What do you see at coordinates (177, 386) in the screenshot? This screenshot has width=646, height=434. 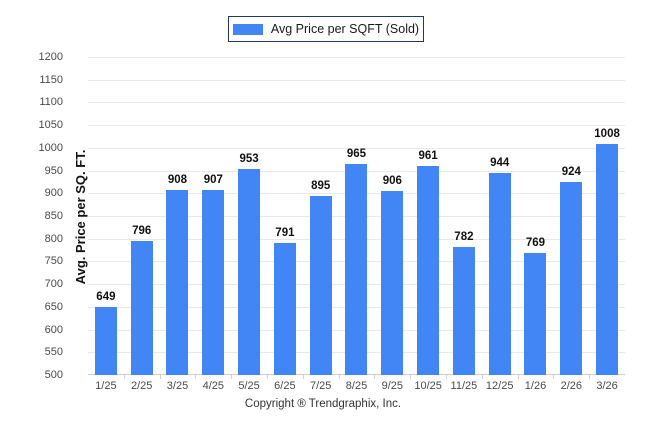 I see `x-axis-tick-label: 3/25` at bounding box center [177, 386].